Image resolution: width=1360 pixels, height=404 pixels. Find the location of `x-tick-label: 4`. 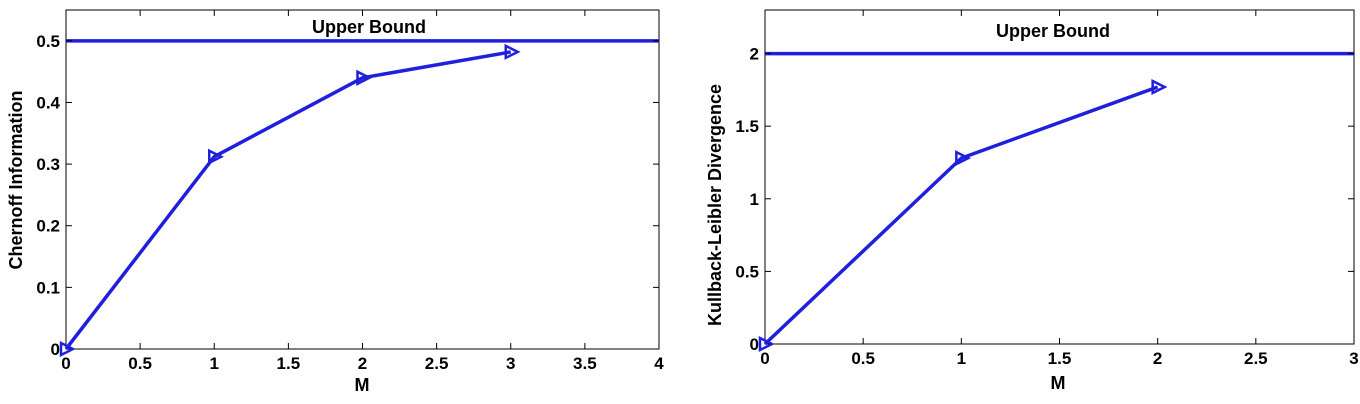

x-tick-label: 4 is located at coordinates (659, 363).